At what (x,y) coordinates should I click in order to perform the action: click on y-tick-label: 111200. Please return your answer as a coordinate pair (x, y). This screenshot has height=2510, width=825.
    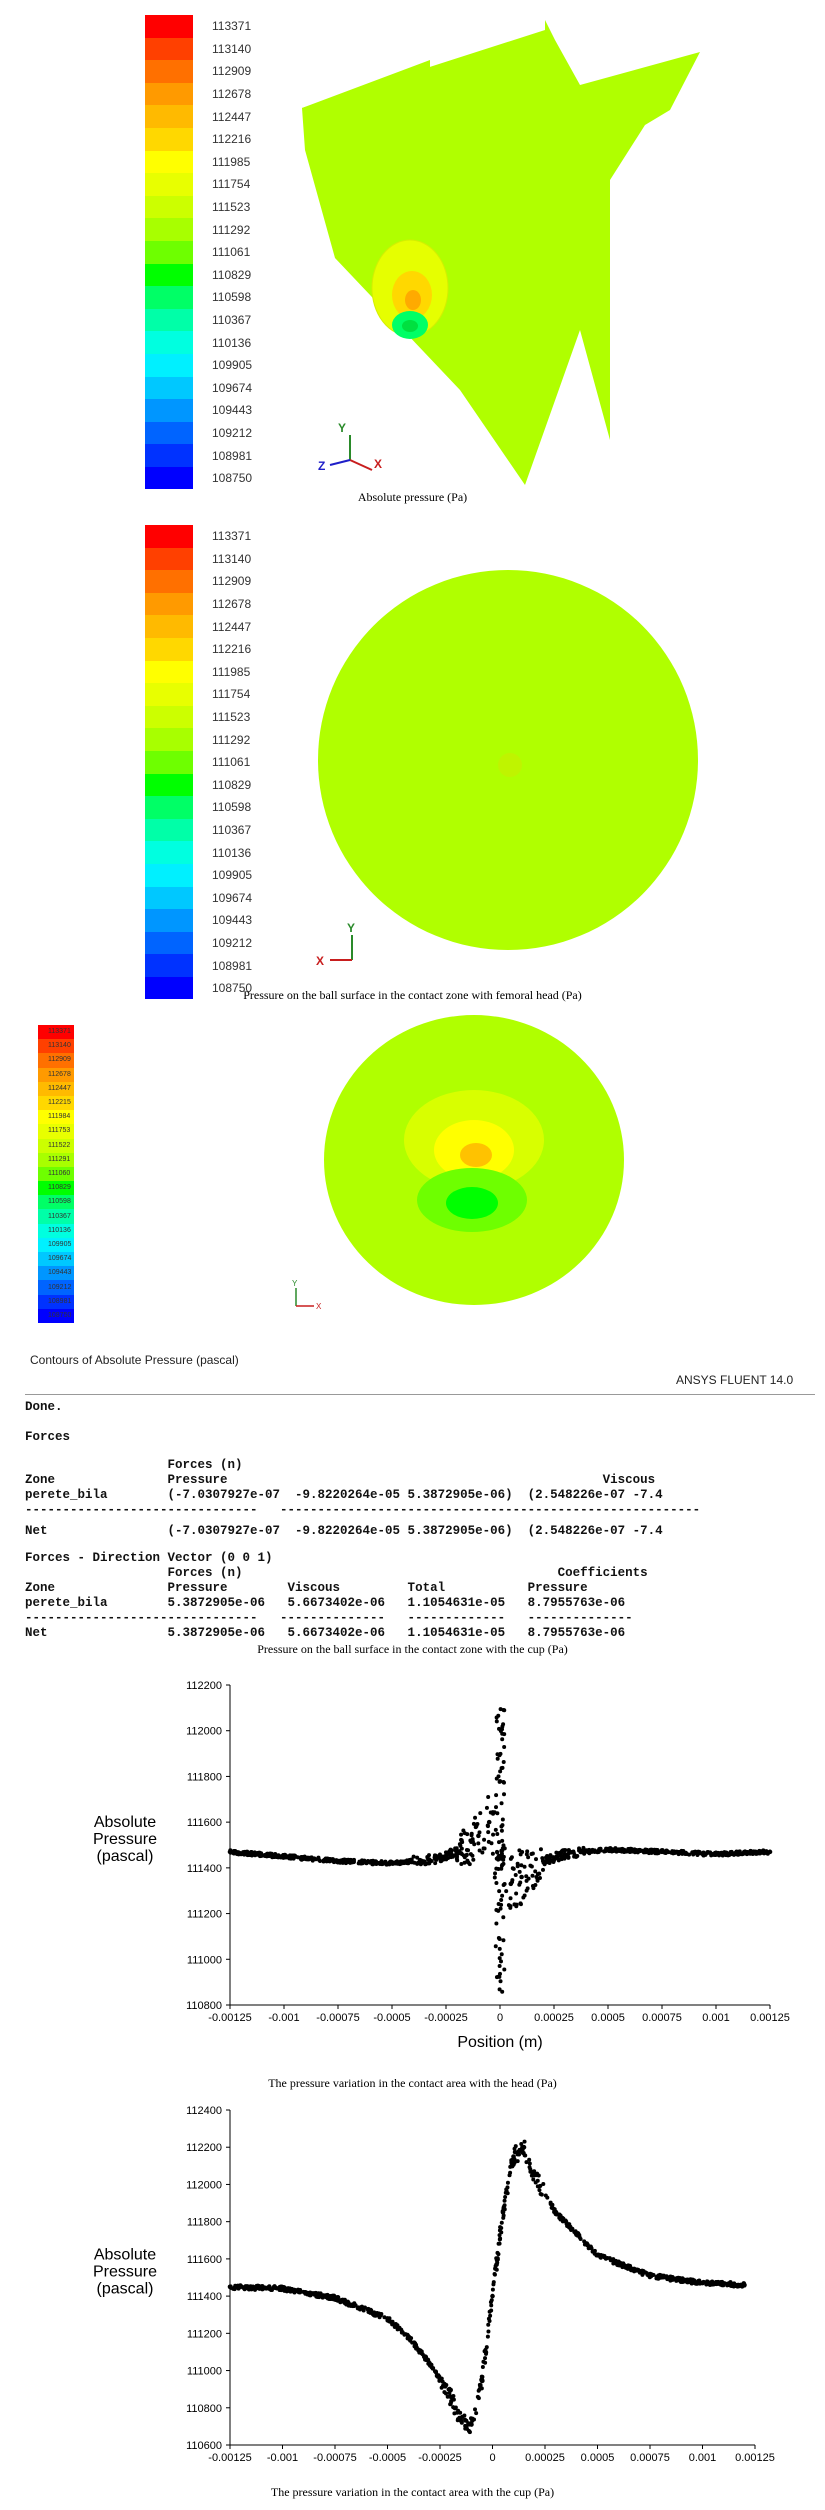
    Looking at the image, I should click on (204, 2334).